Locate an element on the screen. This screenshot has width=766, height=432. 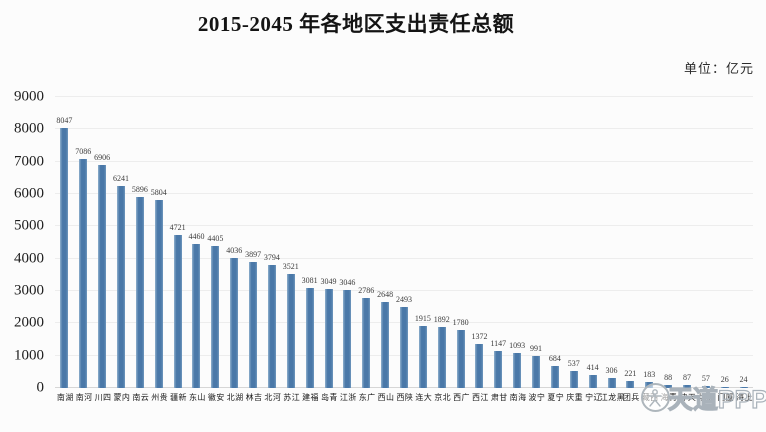
chart-title: 2015-2045 年各地区支出责任总额 is located at coordinates (356, 24).